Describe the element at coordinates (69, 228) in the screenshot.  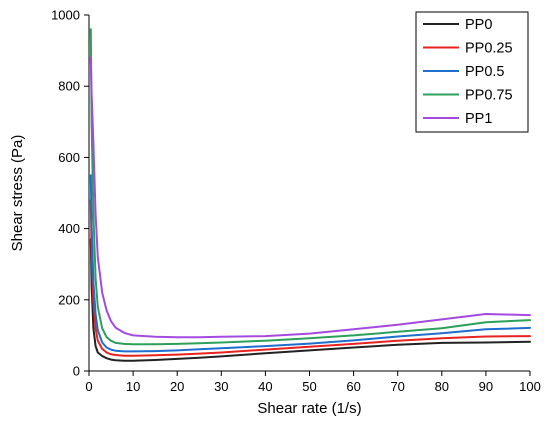
I see `y-tick-label: 400` at that location.